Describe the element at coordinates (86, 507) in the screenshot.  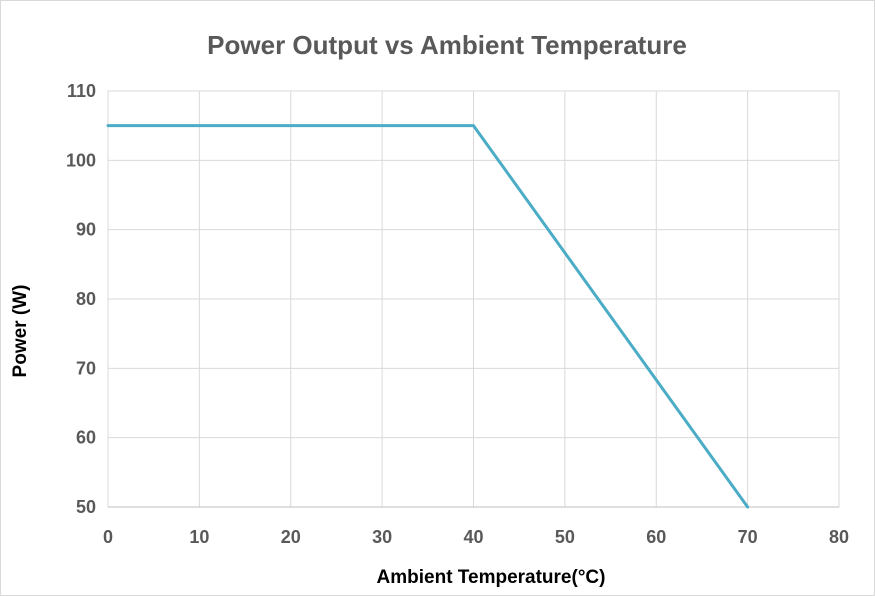
I see `y-tick-label: 50` at that location.